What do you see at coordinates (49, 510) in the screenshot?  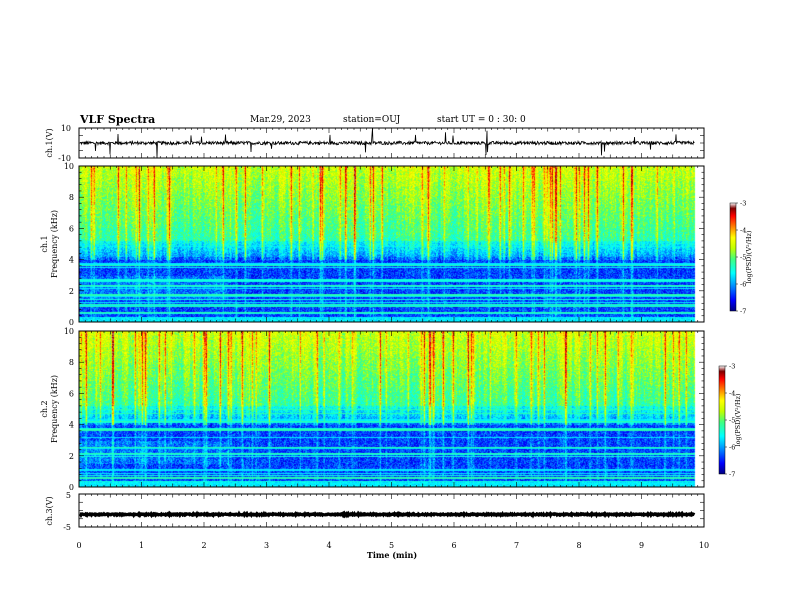 I see `ch3-waveform-ylabel: ch.3(V)` at bounding box center [49, 510].